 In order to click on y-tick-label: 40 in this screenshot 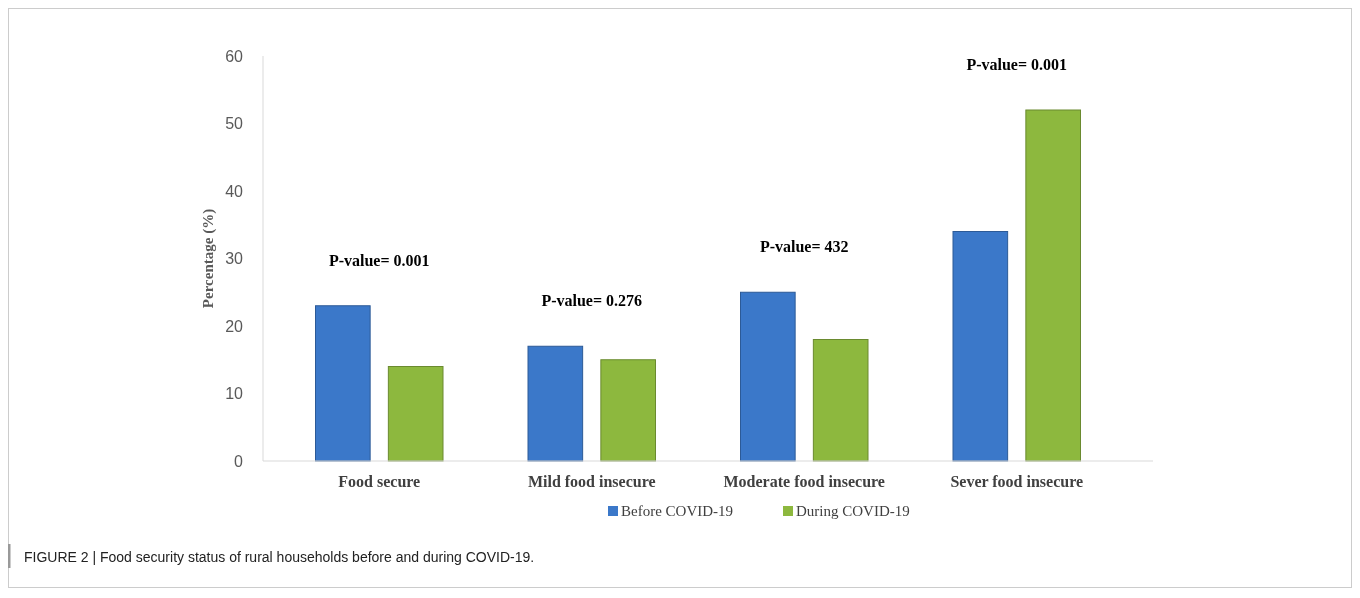, I will do `click(234, 191)`.